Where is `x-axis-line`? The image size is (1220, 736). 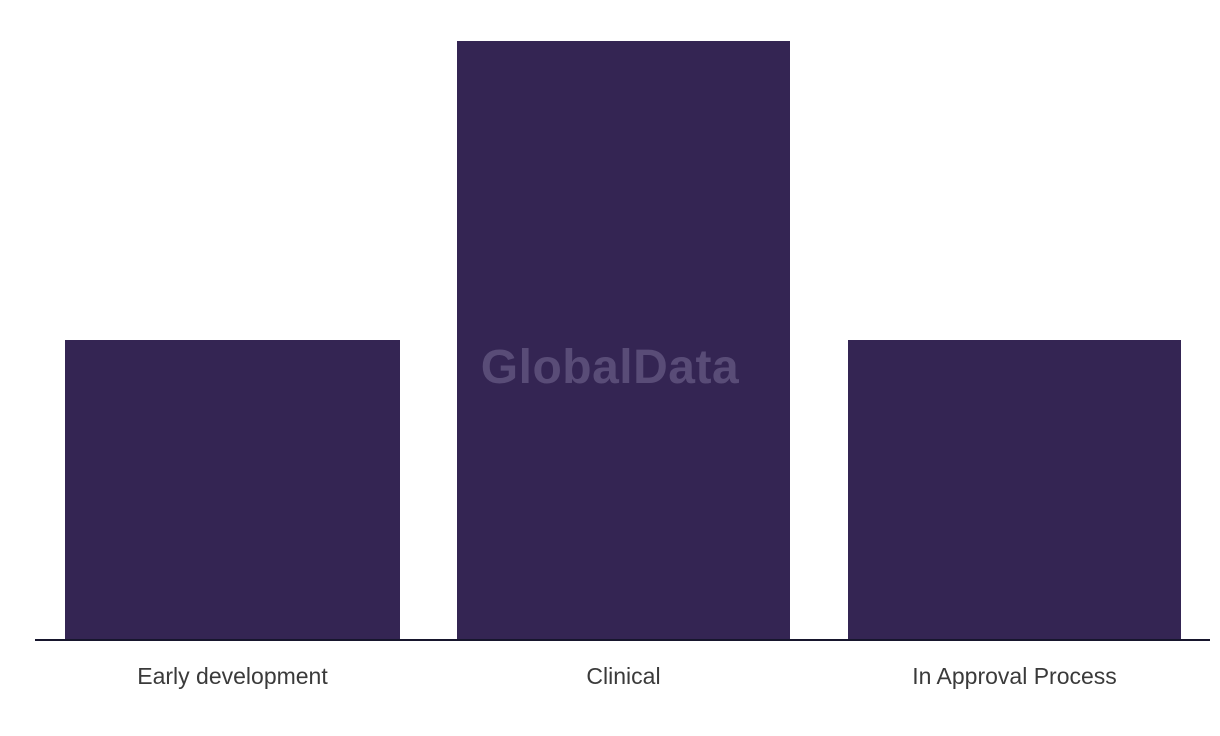 x-axis-line is located at coordinates (622, 640).